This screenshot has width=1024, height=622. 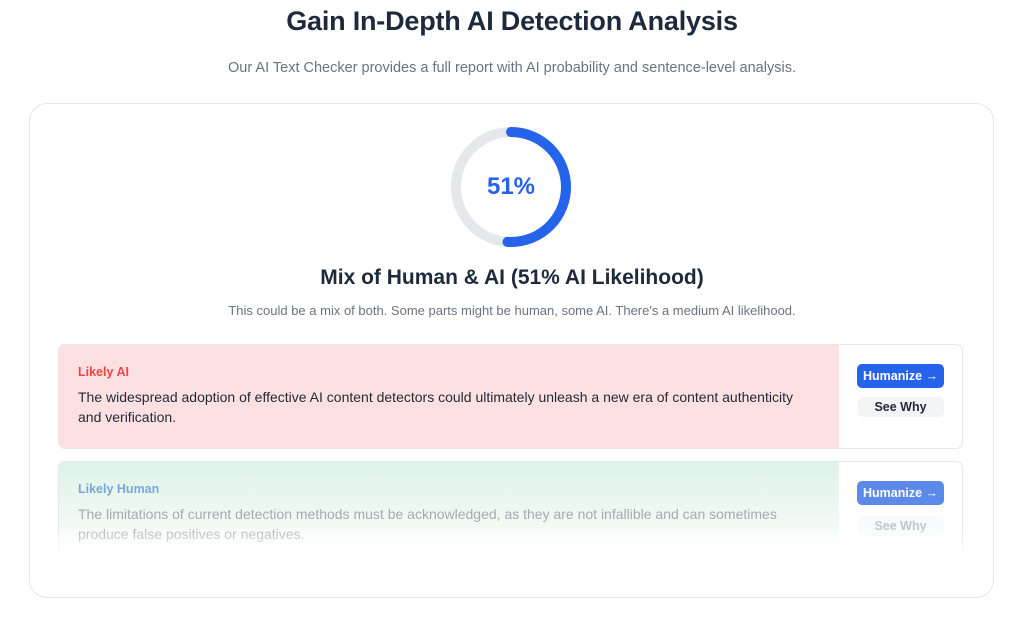 I want to click on result-title: Mix of Human & AI (51% AI Likelihood), so click(x=512, y=277).